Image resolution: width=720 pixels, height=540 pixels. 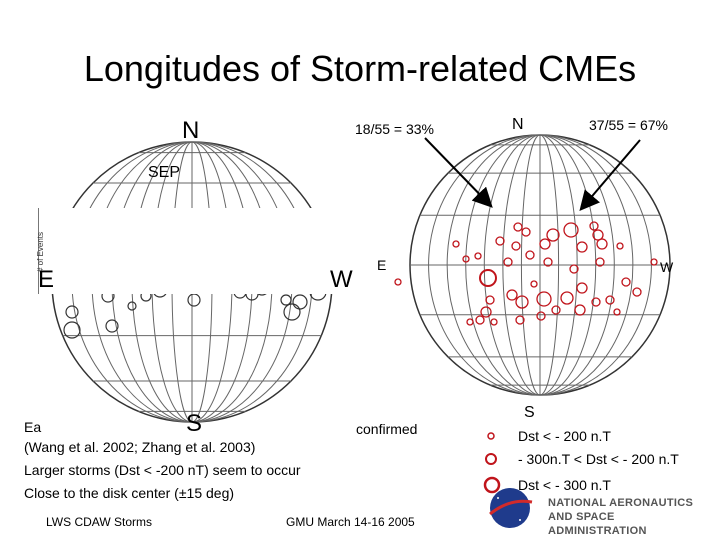 What do you see at coordinates (526, 273) in the screenshot?
I see `right-event-markers` at bounding box center [526, 273].